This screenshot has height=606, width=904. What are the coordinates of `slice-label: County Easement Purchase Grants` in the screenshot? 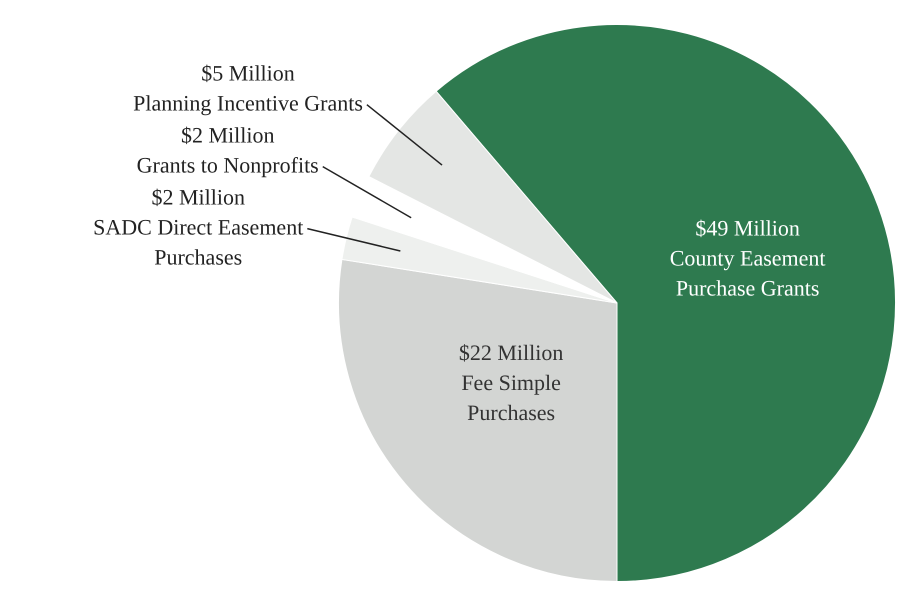 It's located at (748, 272).